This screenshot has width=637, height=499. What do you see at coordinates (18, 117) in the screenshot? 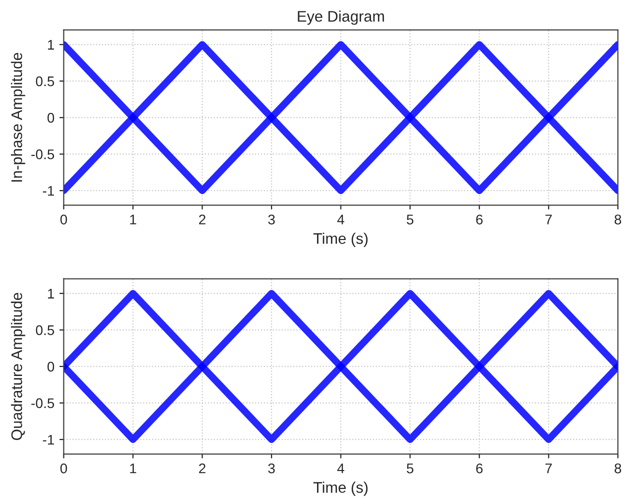
I see `y-axis-title: In-phase Amplitude` at bounding box center [18, 117].